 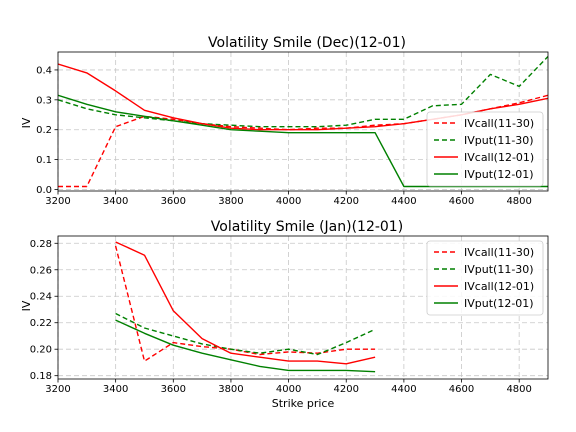 What do you see at coordinates (307, 227) in the screenshot?
I see `chart-title: Volatility Smile (Jan)(12-01)` at bounding box center [307, 227].